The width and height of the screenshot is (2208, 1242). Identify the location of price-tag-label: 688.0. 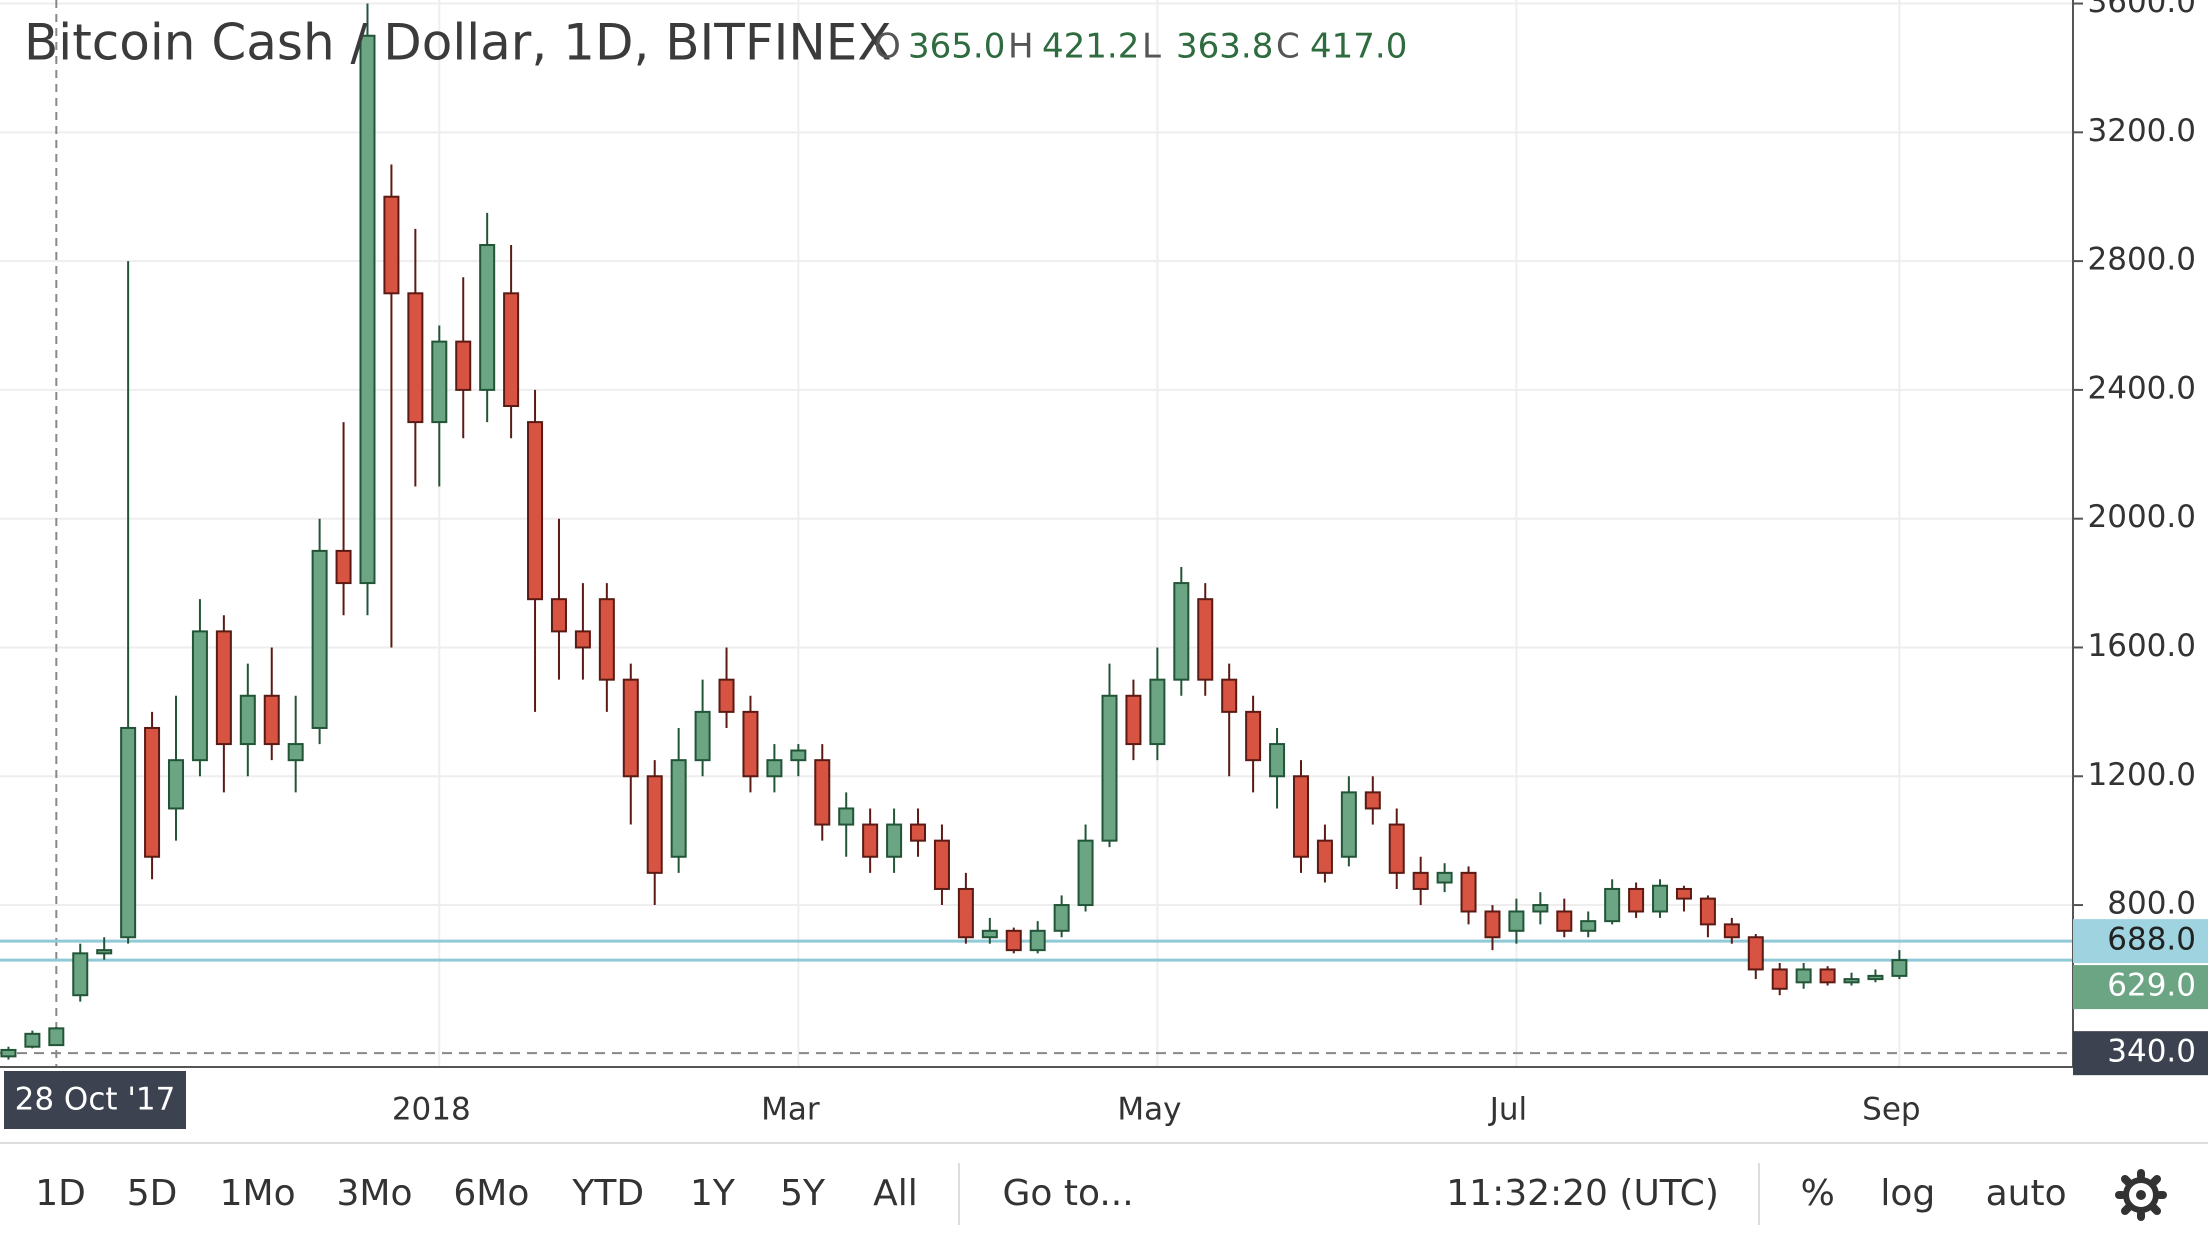
(2151, 940).